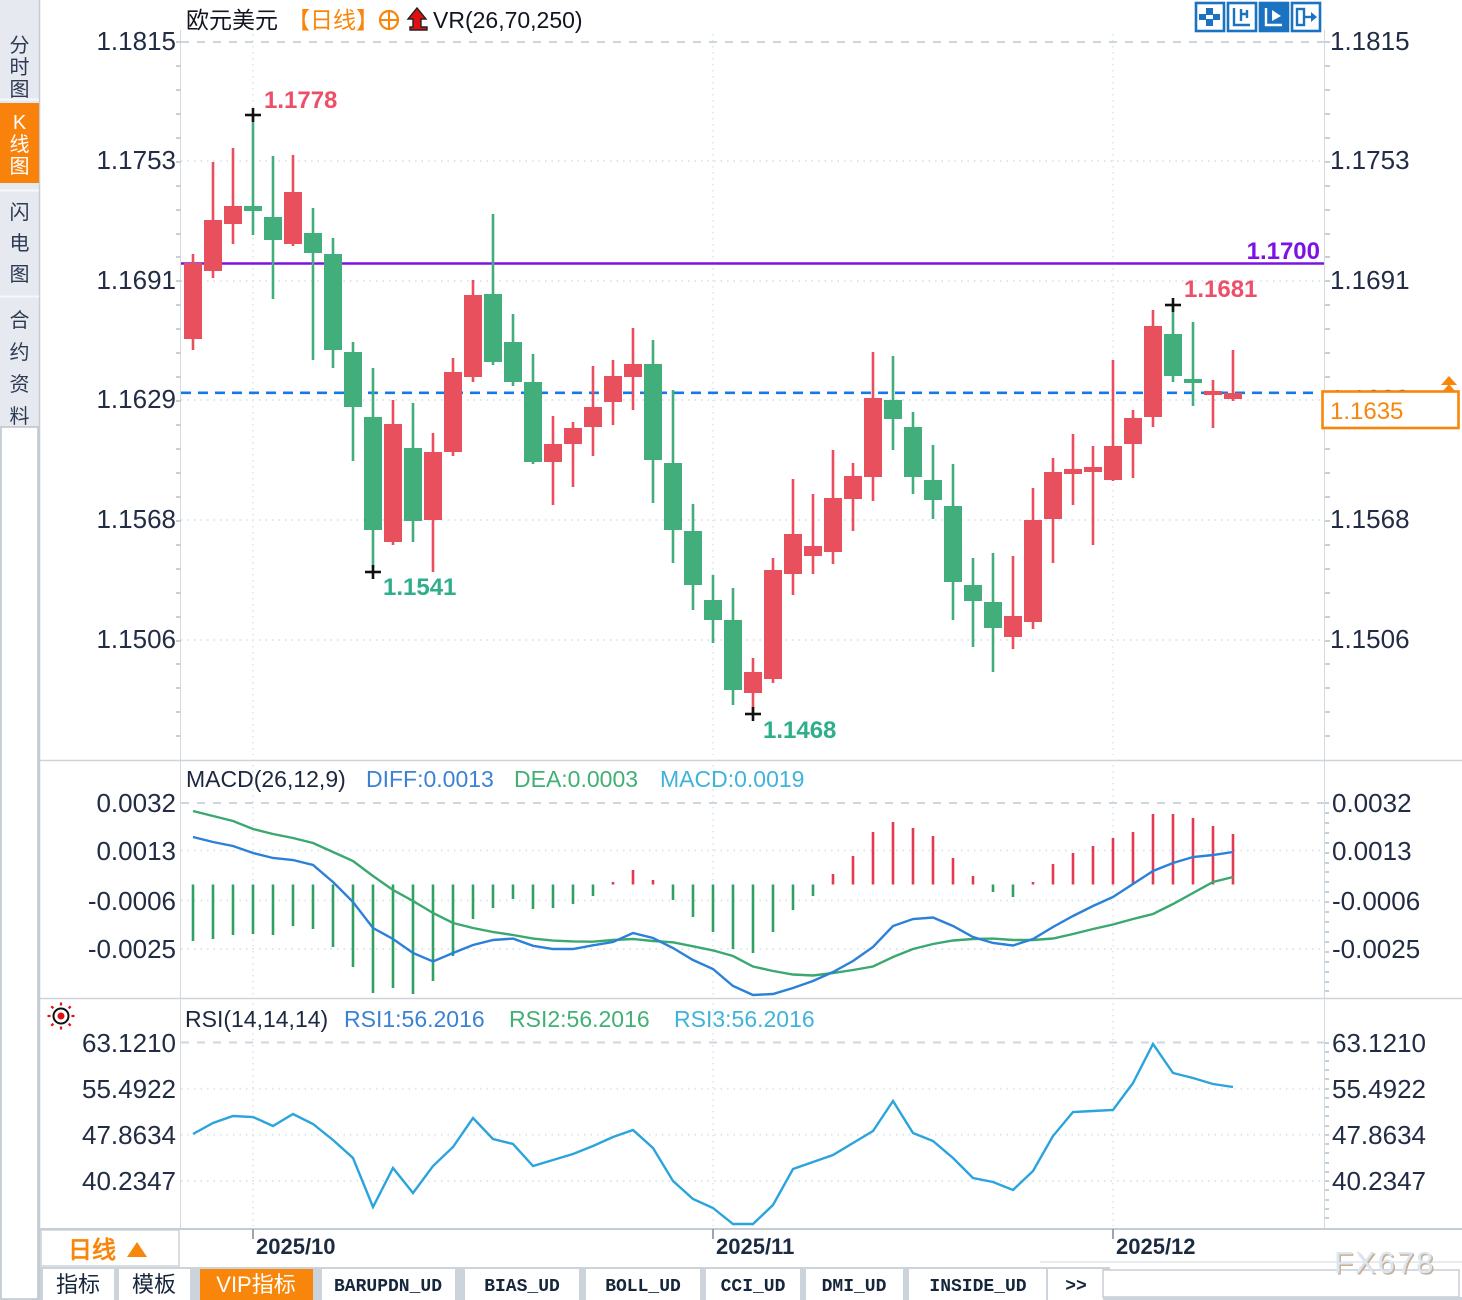 The width and height of the screenshot is (1462, 1300). I want to click on svg-text: MACD:0.0019, so click(732, 779).